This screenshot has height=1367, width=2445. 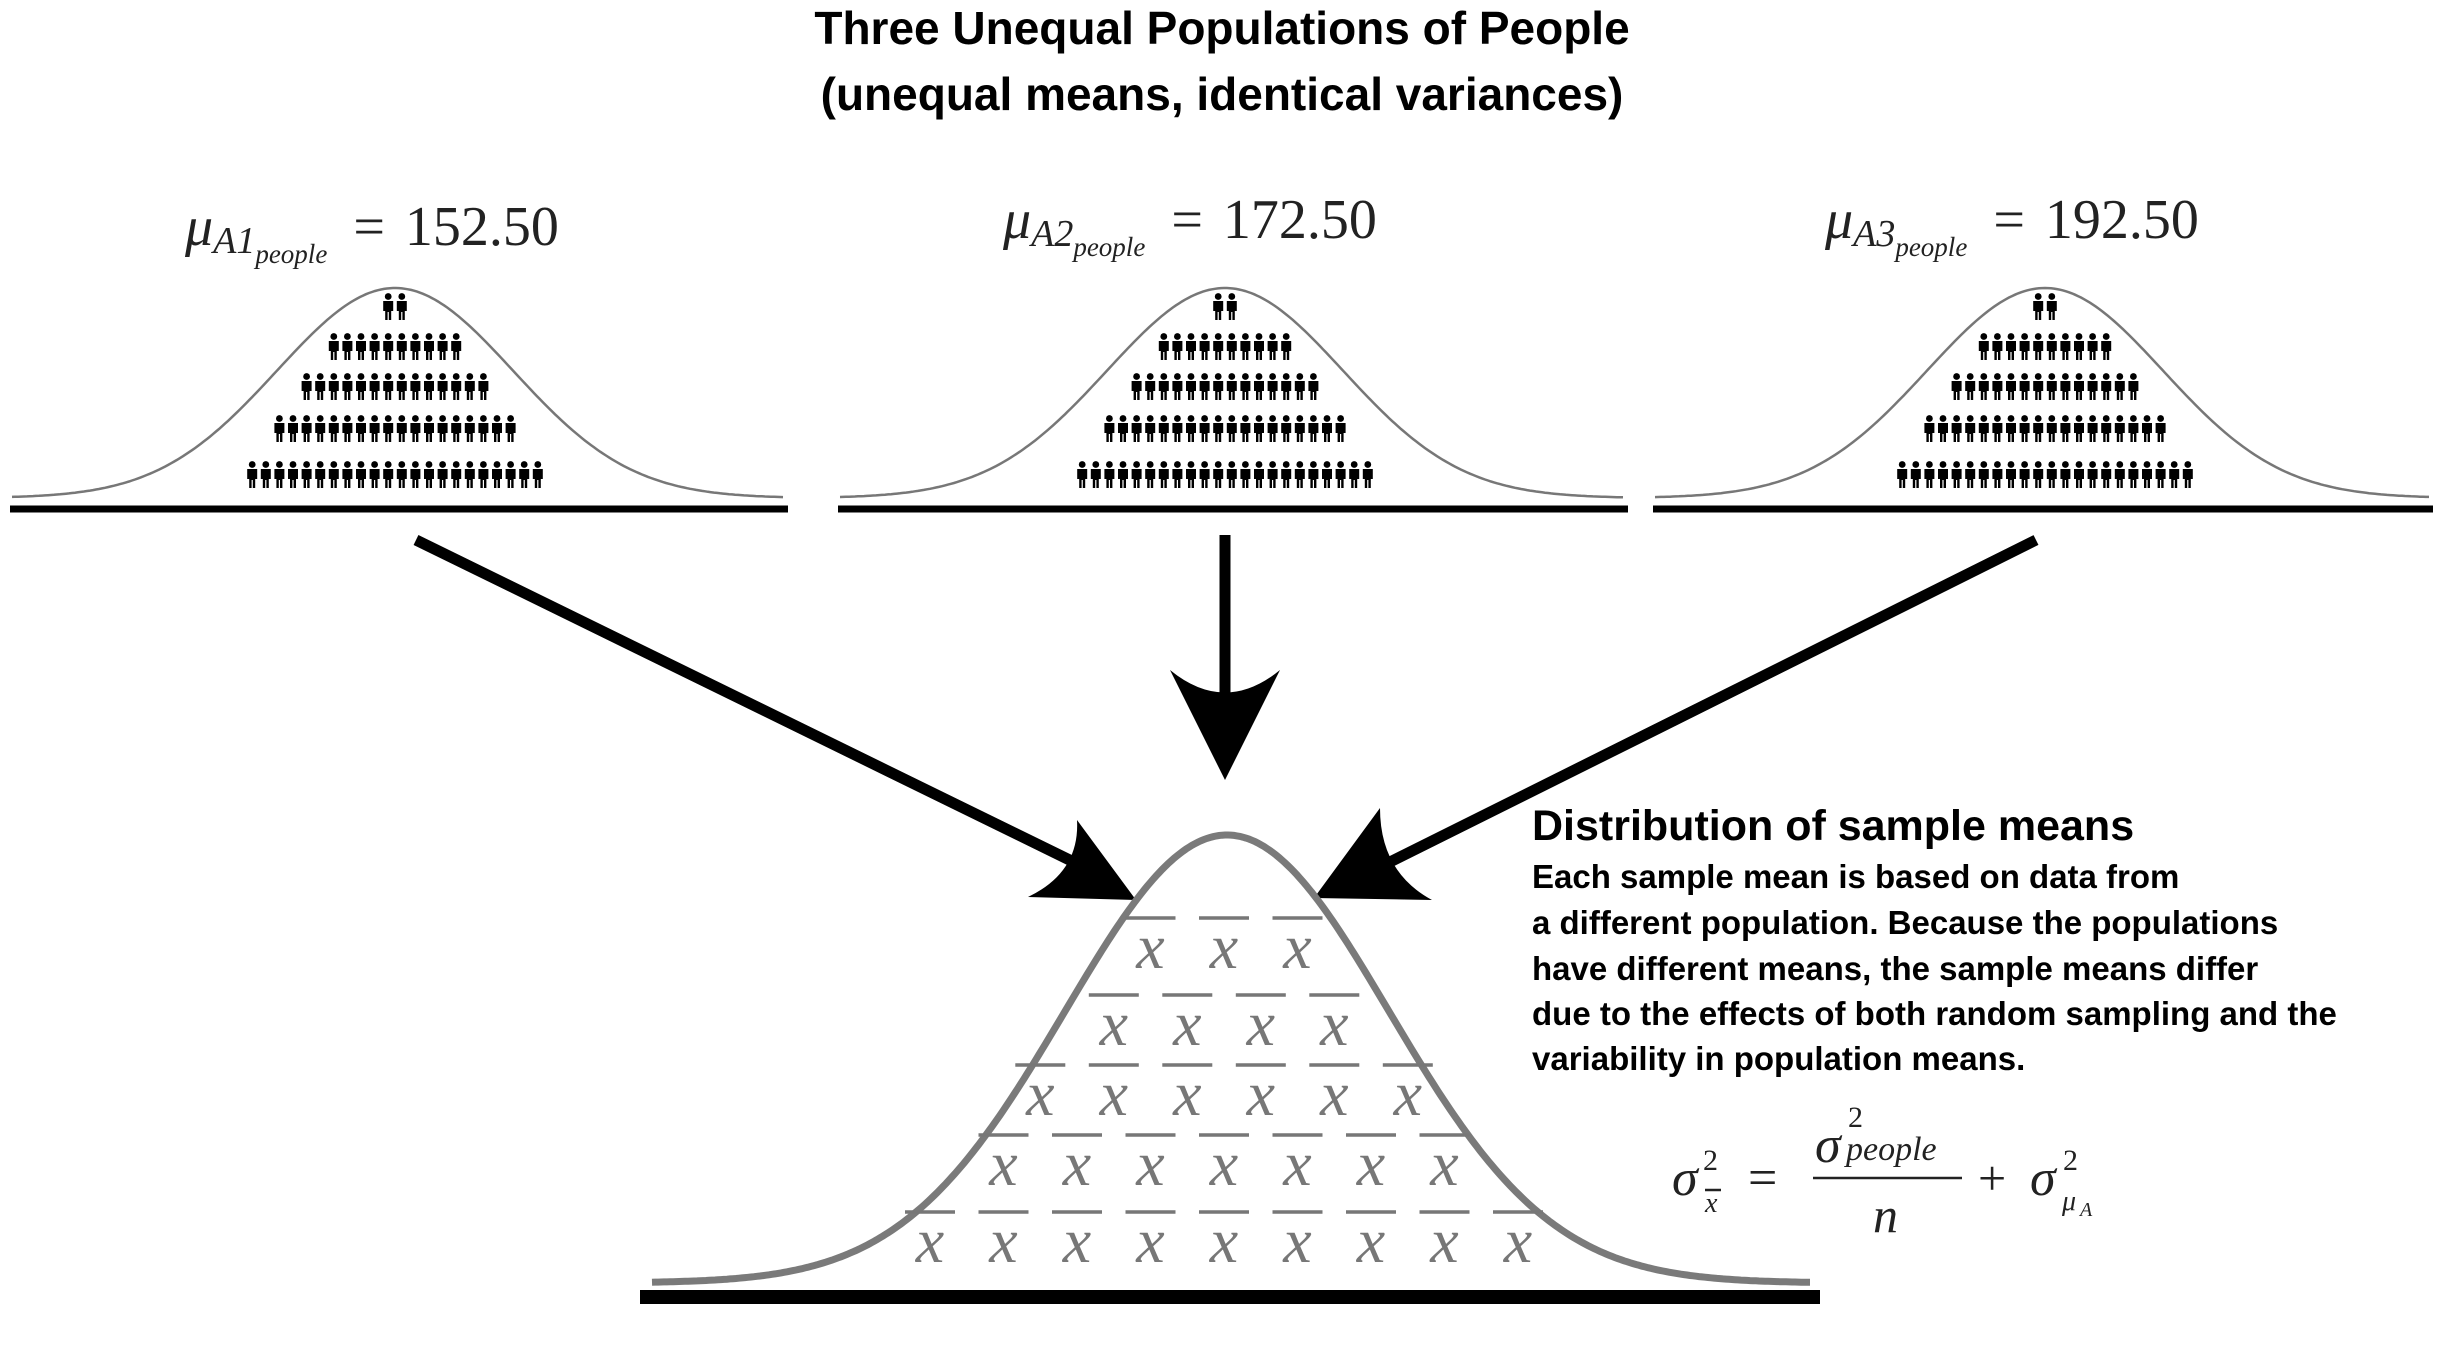 I want to click on formula-lhs-sub: x, so click(x=1711, y=1203).